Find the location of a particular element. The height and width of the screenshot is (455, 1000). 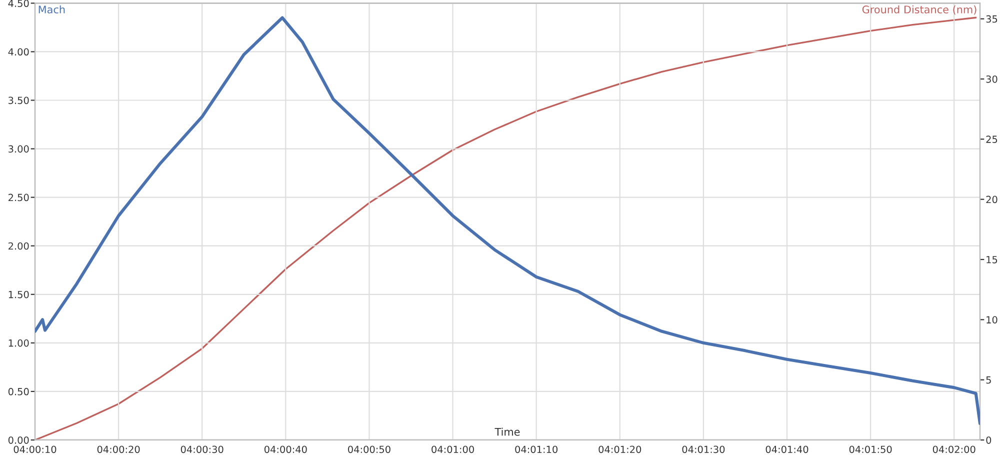

x-tick-label: 04:00:20 is located at coordinates (118, 450).